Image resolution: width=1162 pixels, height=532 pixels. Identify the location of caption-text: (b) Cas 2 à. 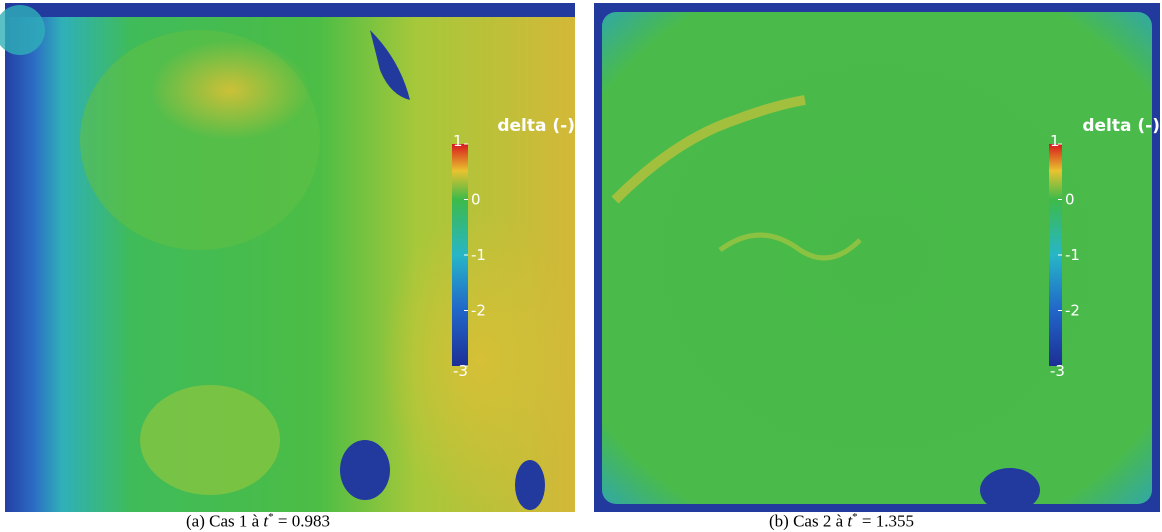
(806, 521).